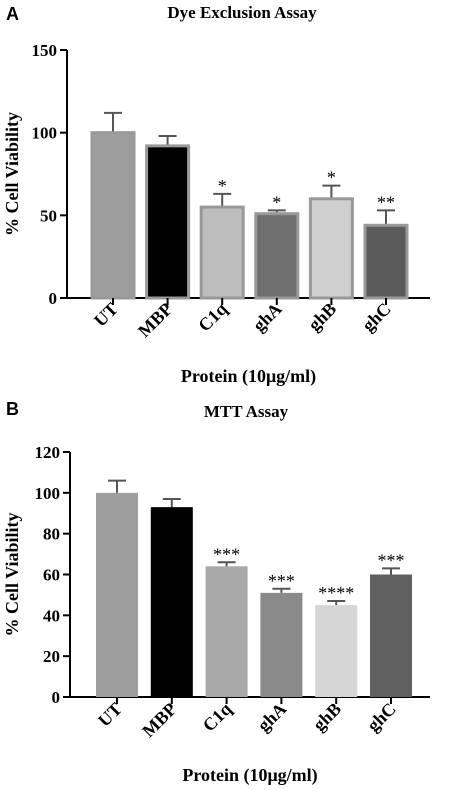  Describe the element at coordinates (53, 298) in the screenshot. I see `chart-a-y-tick-label: 0` at that location.